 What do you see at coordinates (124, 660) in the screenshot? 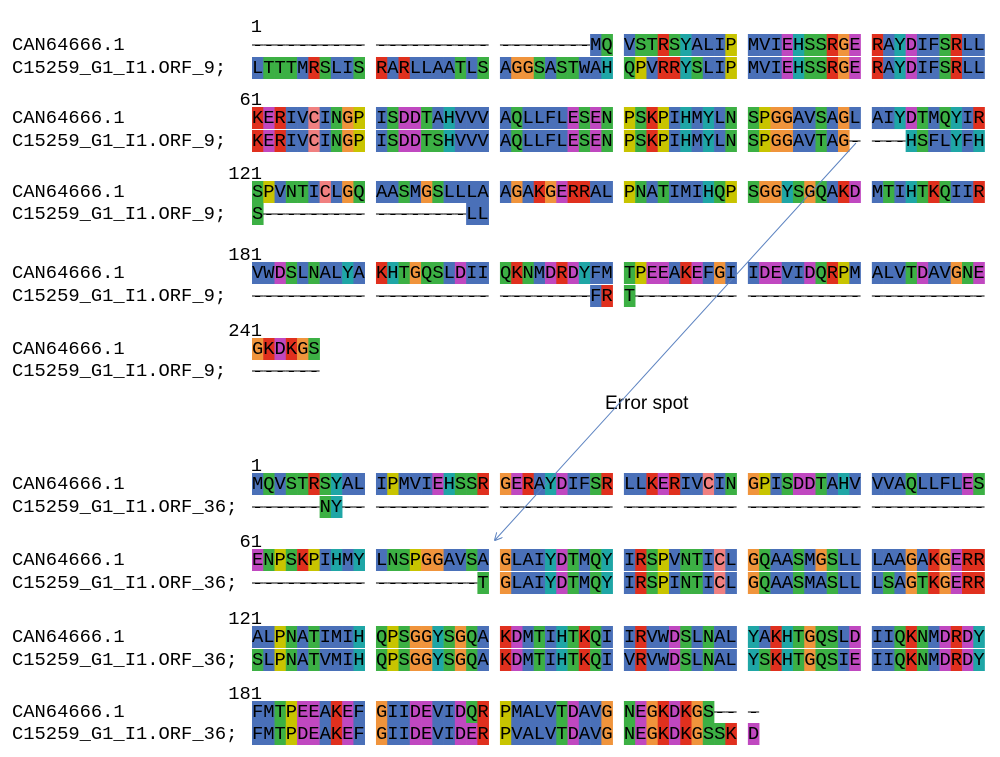
I see `sequence-name: C15259_G1_I1.ORF_36;` at bounding box center [124, 660].